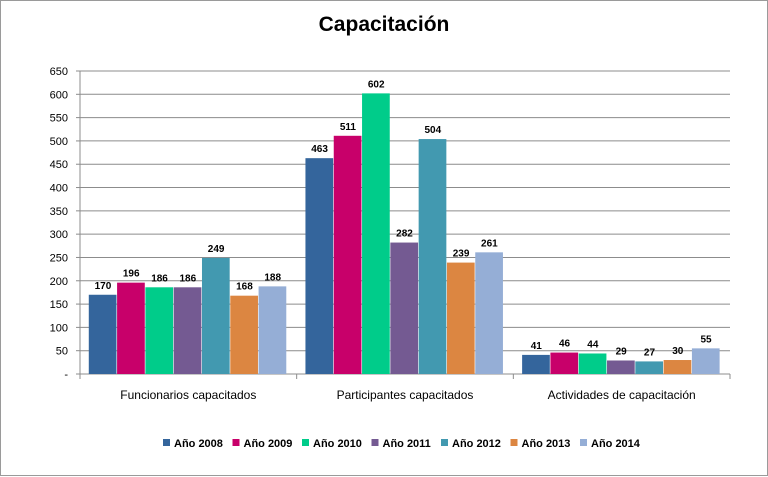  I want to click on category-label: Participantes capacitados, so click(405, 395).